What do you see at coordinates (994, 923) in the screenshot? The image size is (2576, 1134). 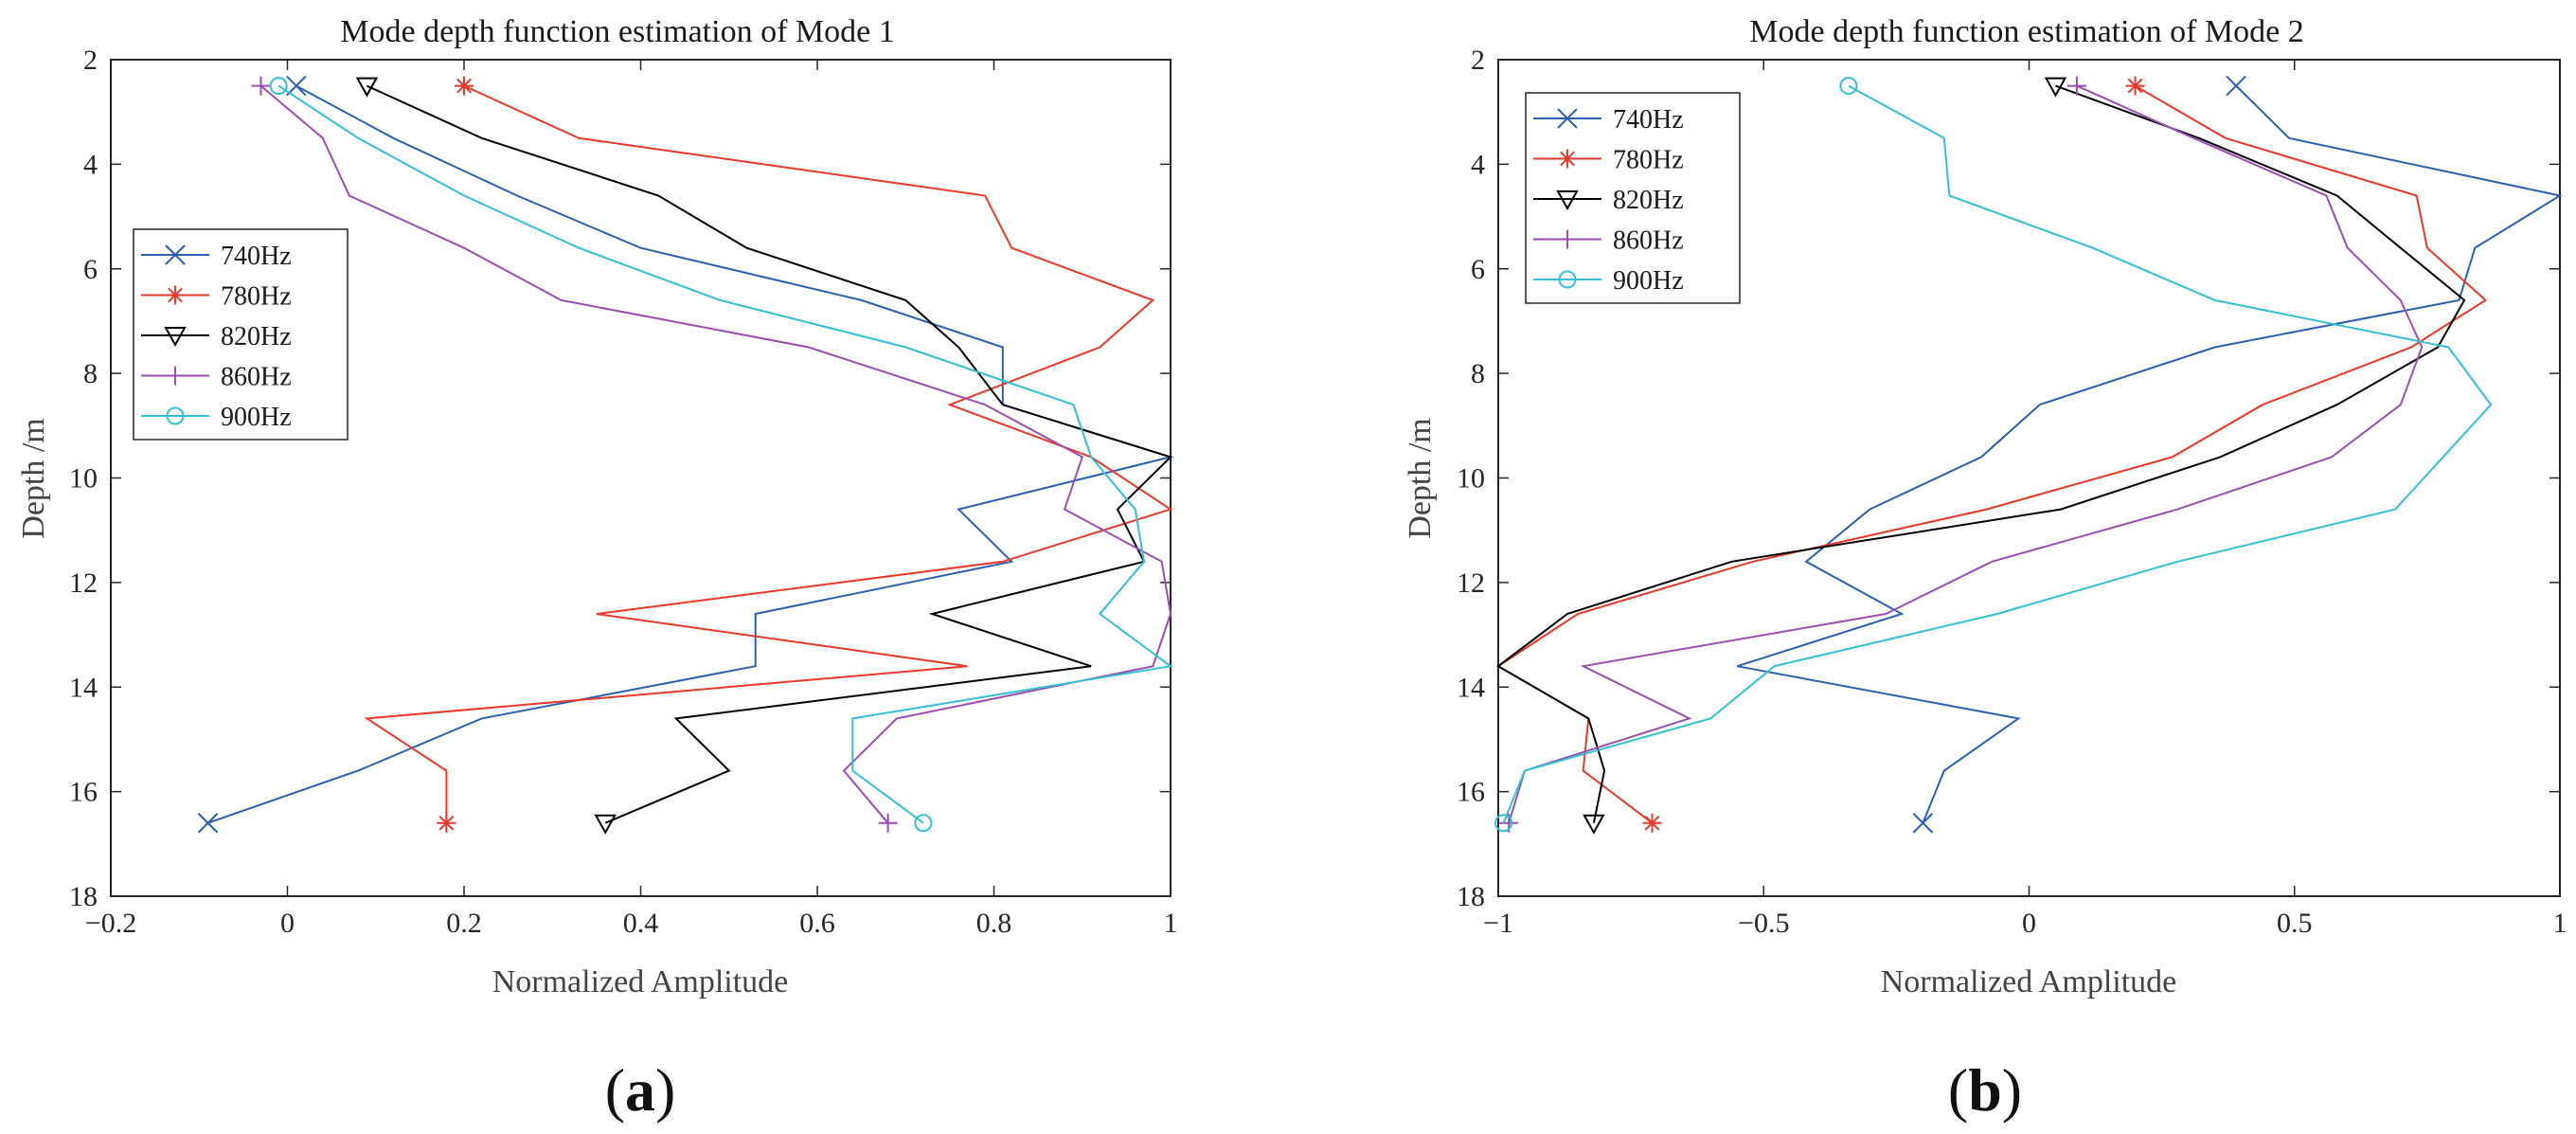 I see `x-tick-label: 0.8` at bounding box center [994, 923].